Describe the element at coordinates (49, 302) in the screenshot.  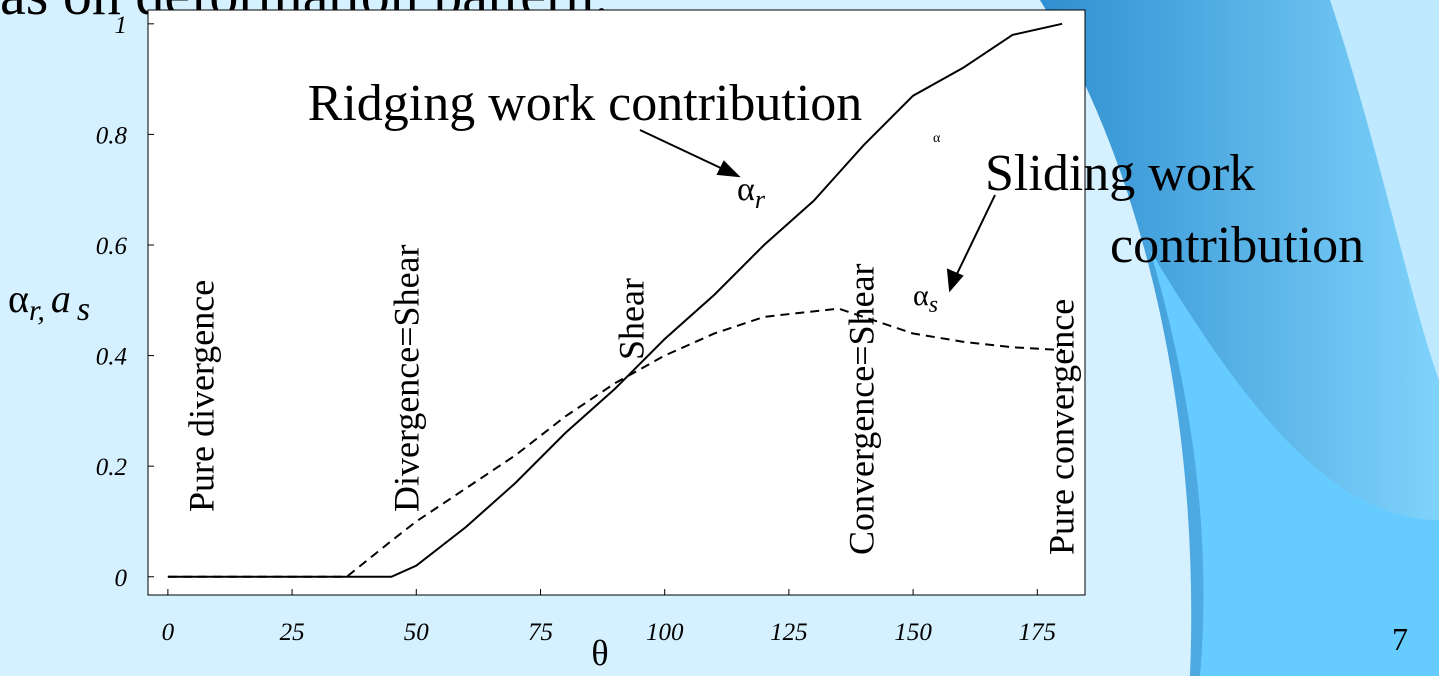
I see `y-axis-label: αr, a s` at that location.